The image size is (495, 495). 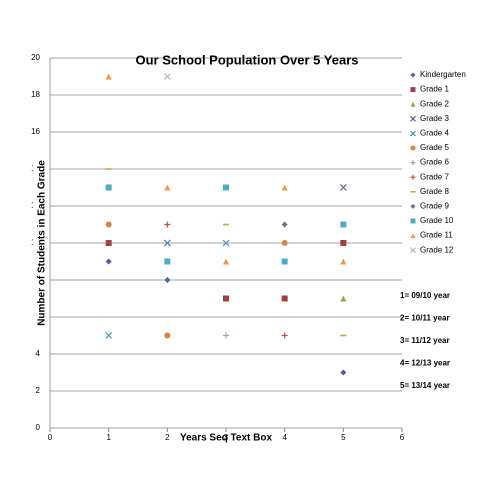 I want to click on legend-label: Grade 9, so click(x=434, y=206).